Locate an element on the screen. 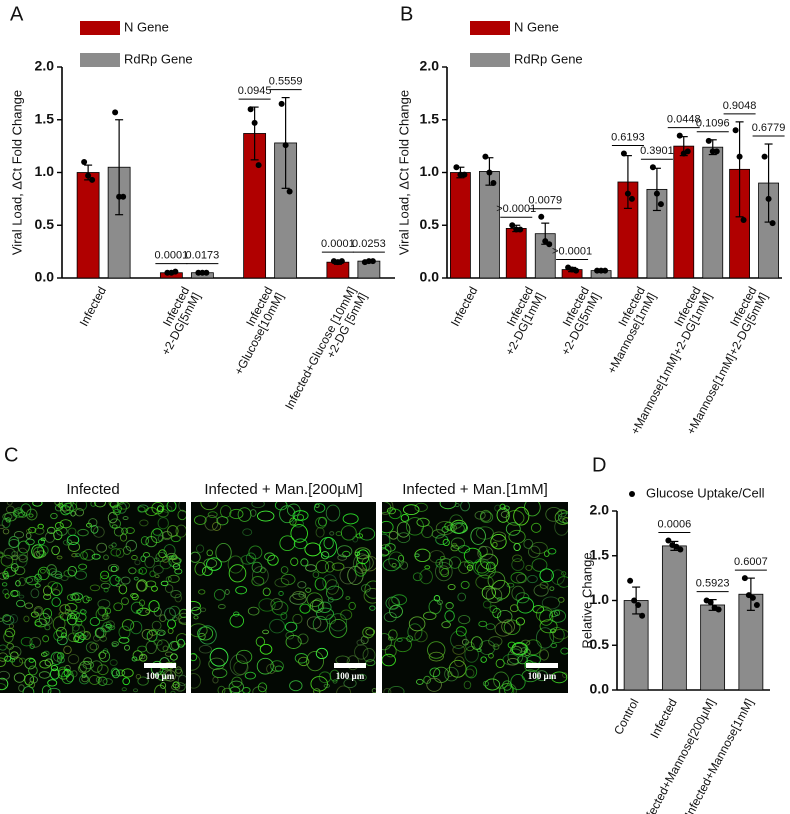  panel-label: B is located at coordinates (406, 14).